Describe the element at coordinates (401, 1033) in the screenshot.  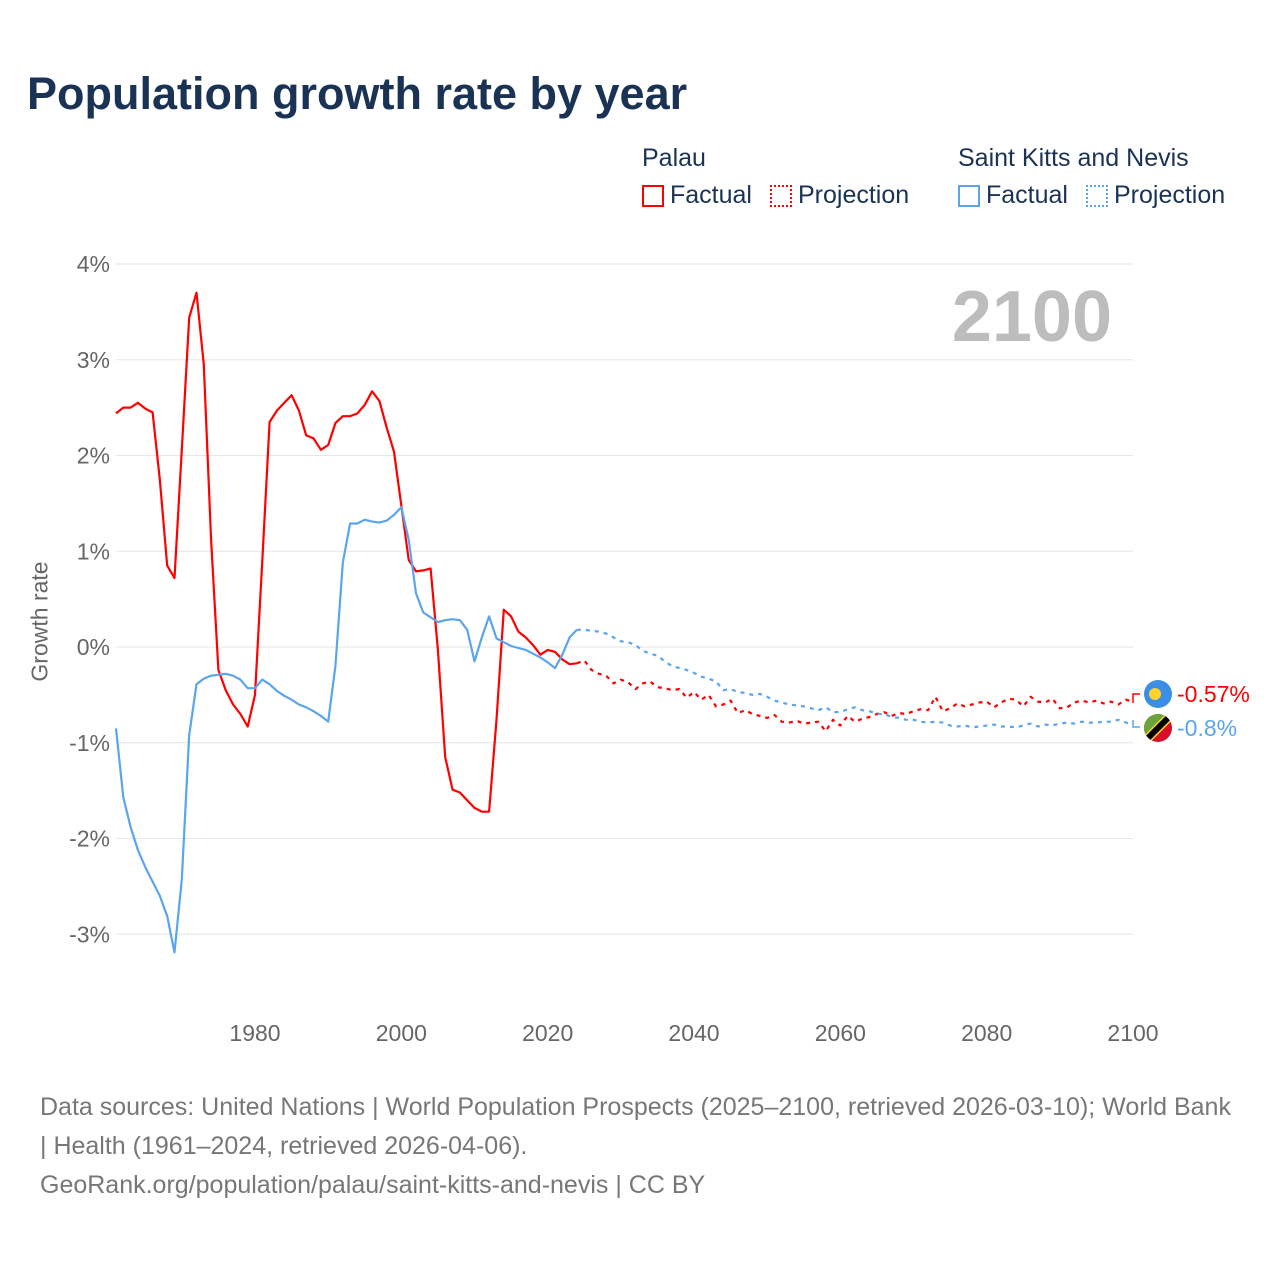
I see `x-tick-label: 2000` at that location.